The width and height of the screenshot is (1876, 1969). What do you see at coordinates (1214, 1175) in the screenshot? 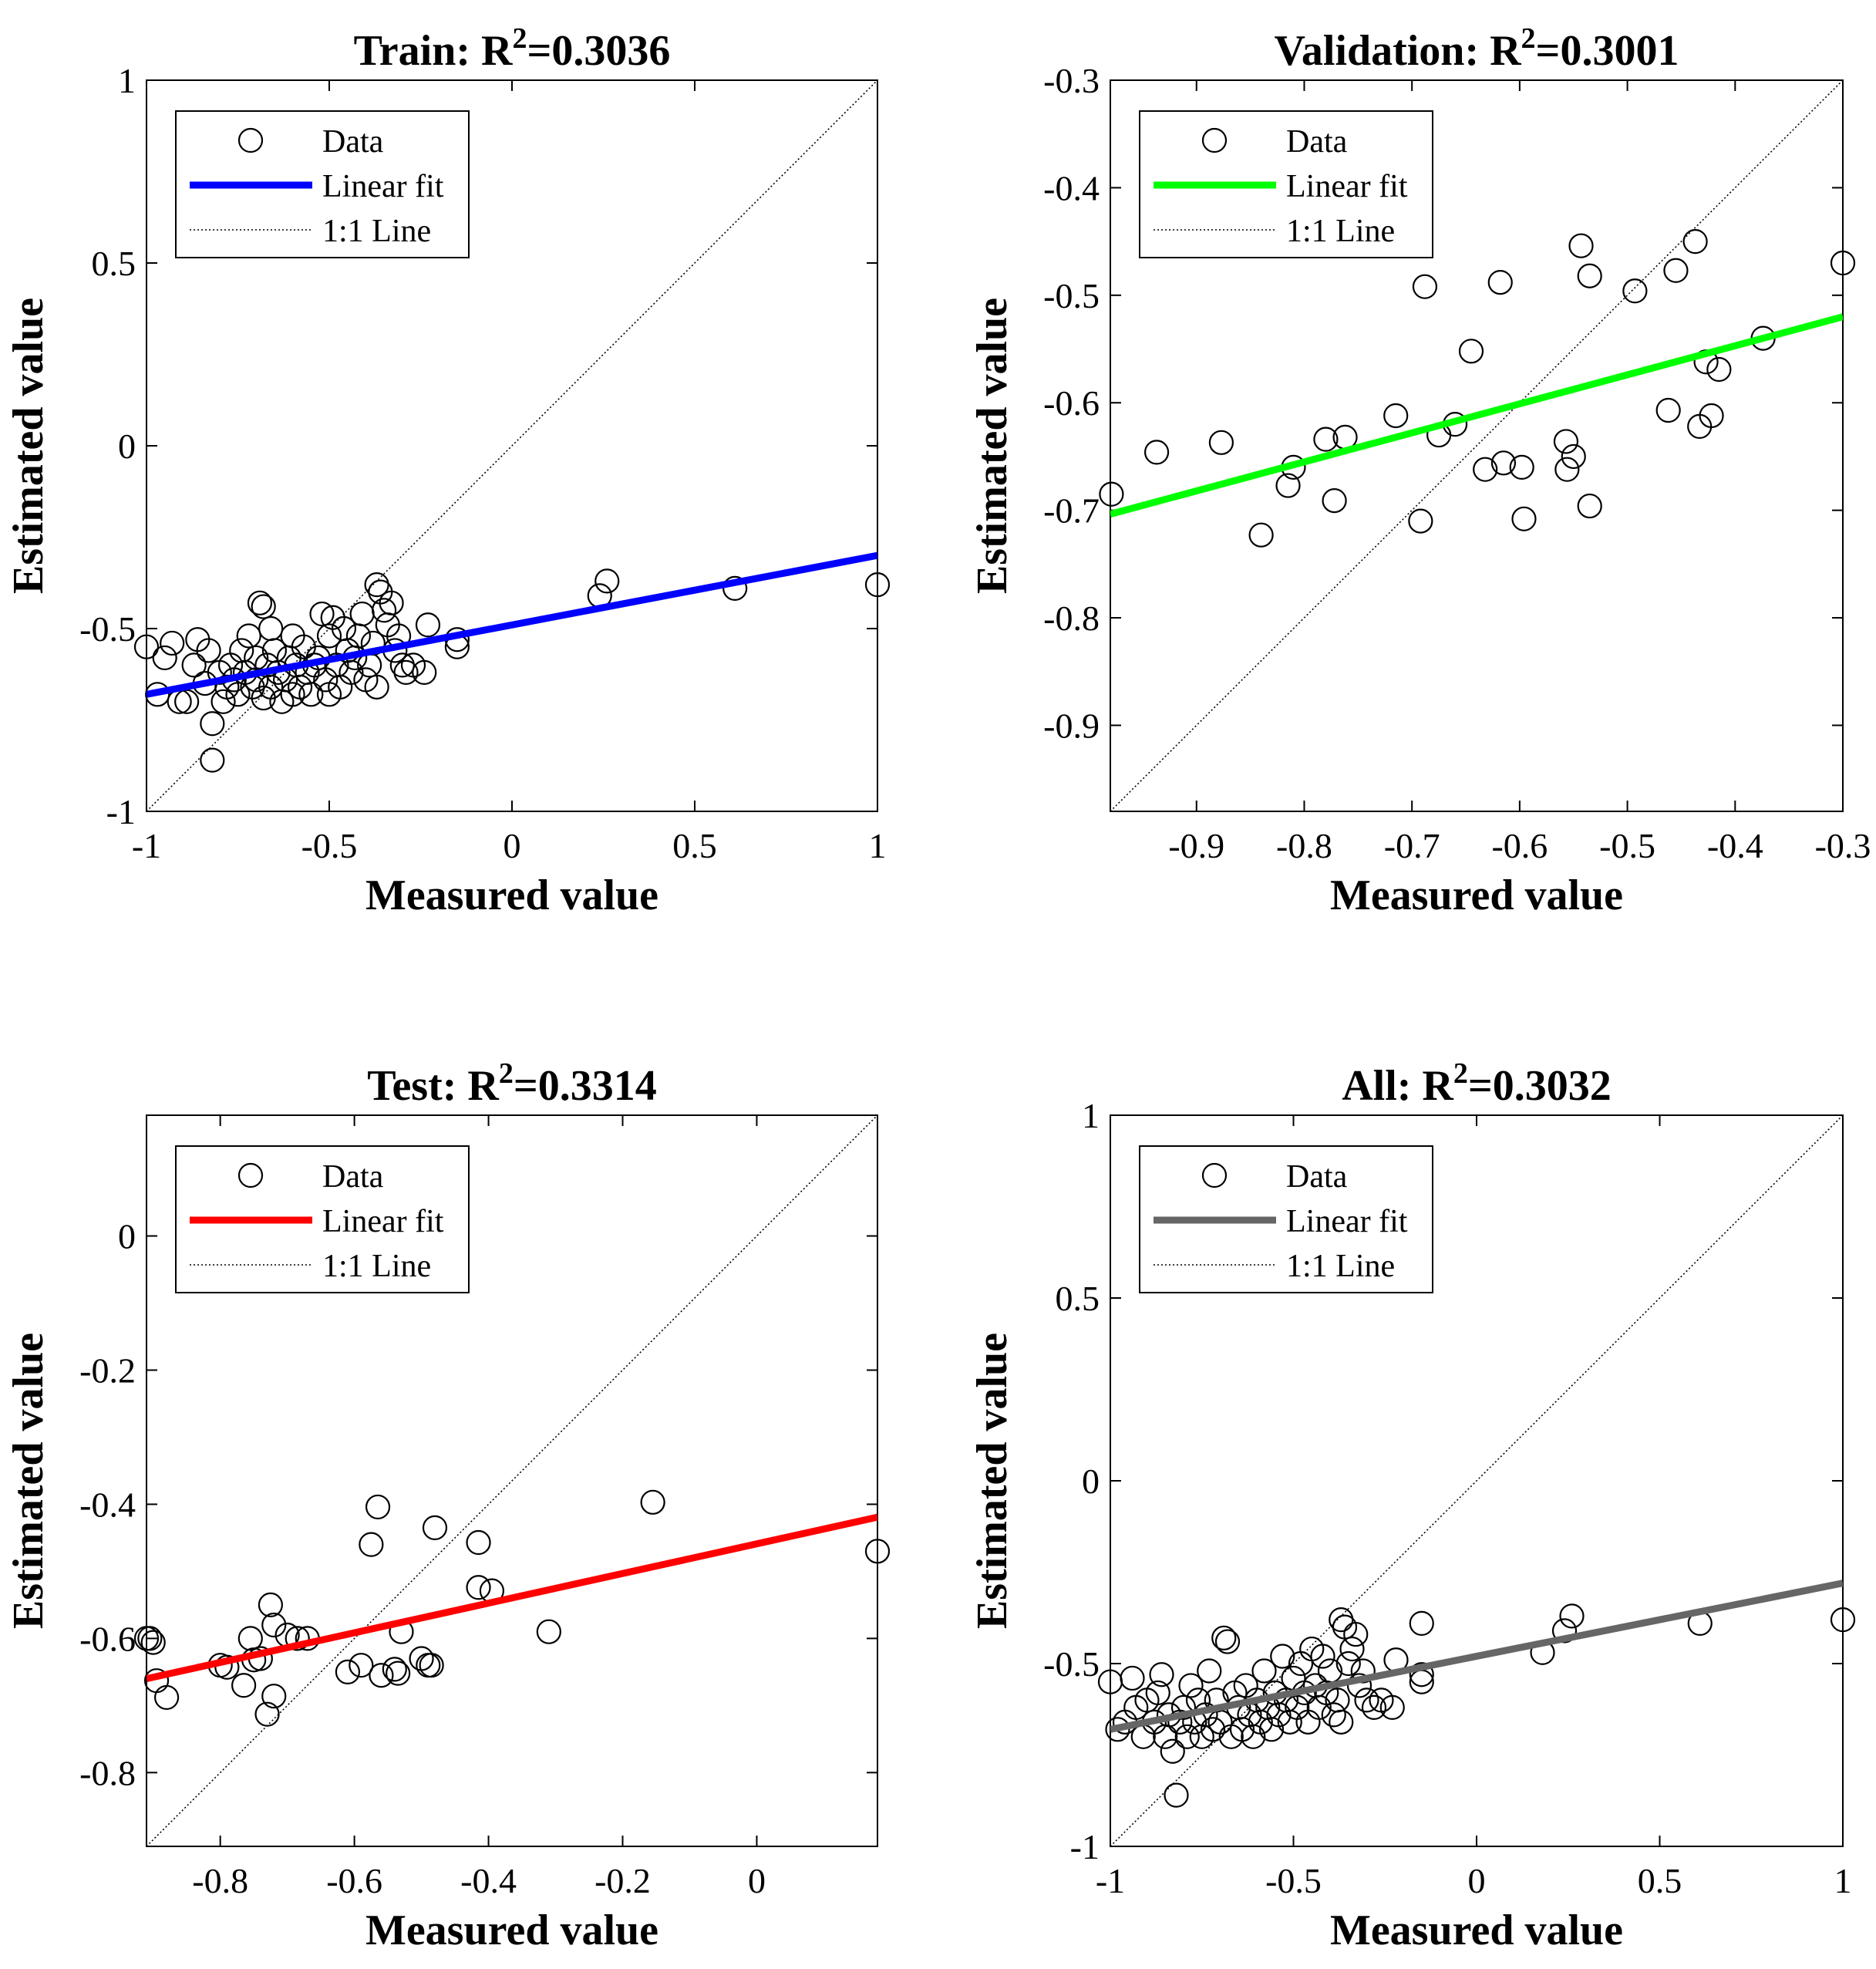
I see `all-legend-marker` at bounding box center [1214, 1175].